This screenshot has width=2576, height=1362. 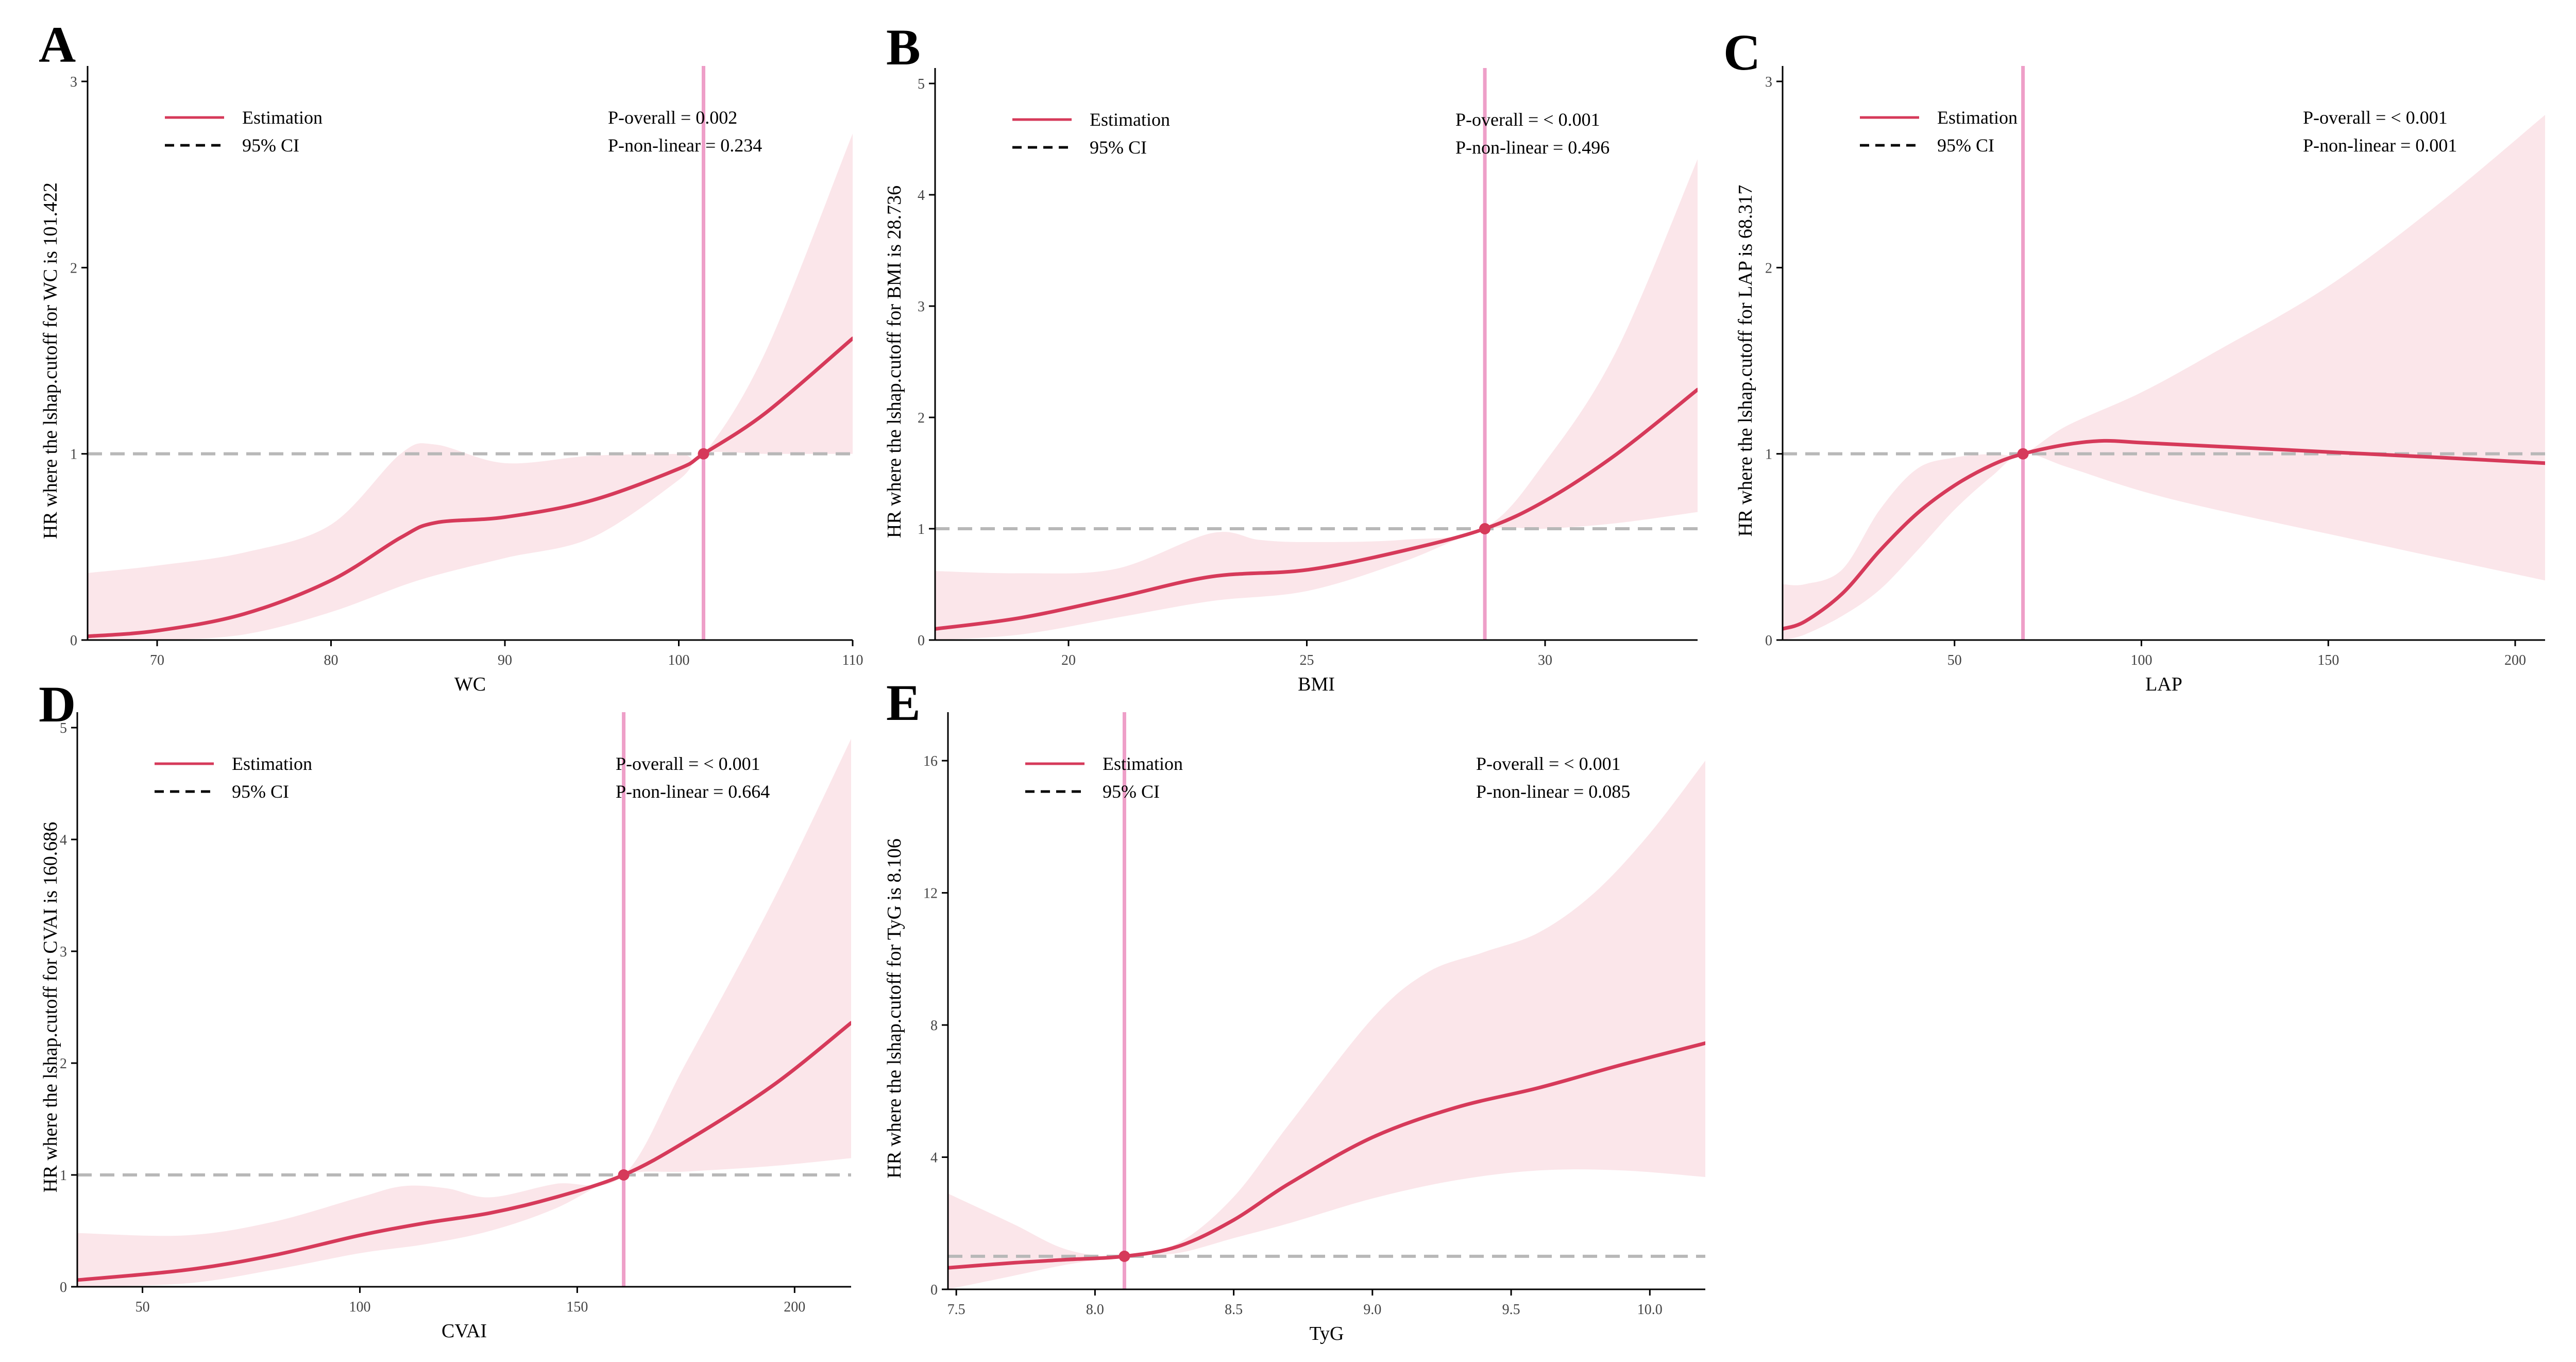 I want to click on x-axis-title: BMI, so click(x=1316, y=685).